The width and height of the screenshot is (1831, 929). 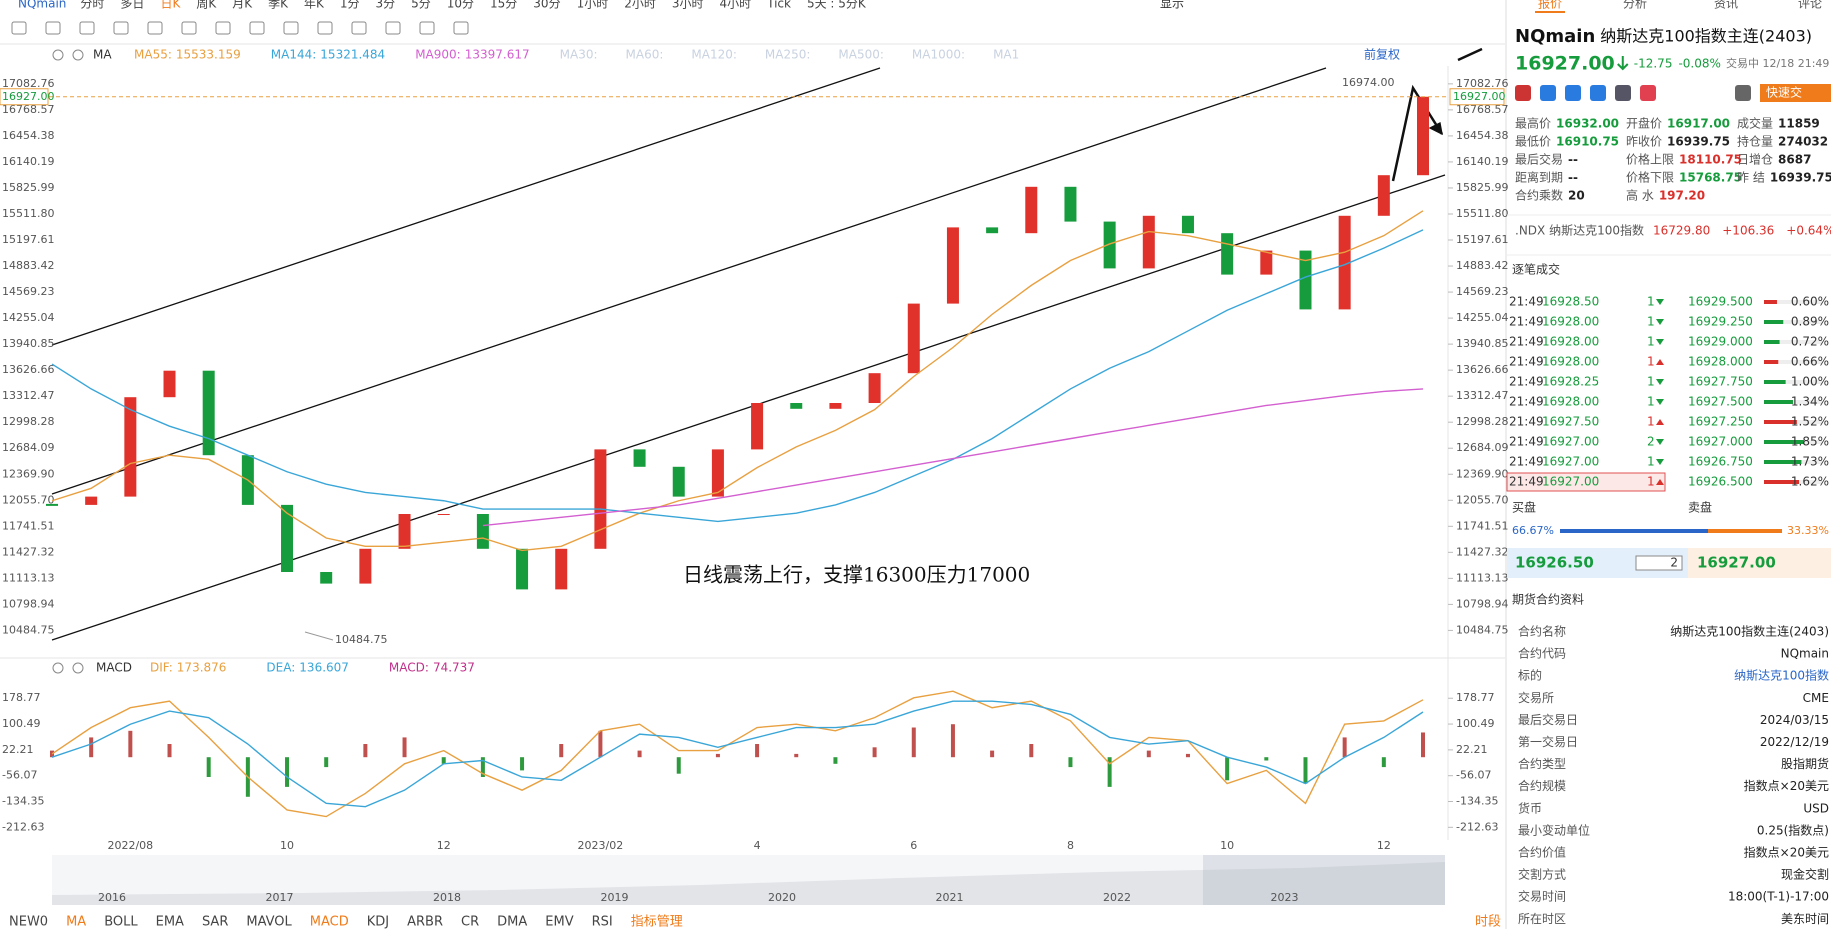 I want to click on y-tick-label: 17082.76, so click(x=28, y=83).